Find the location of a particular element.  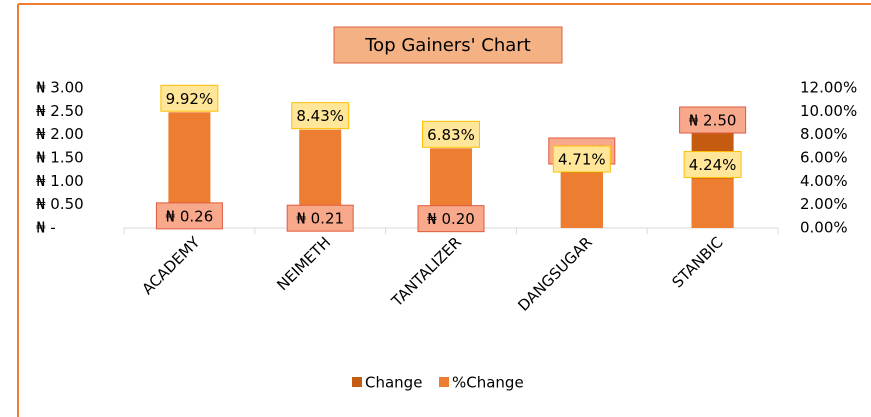

data-label: 4.24% is located at coordinates (713, 165).